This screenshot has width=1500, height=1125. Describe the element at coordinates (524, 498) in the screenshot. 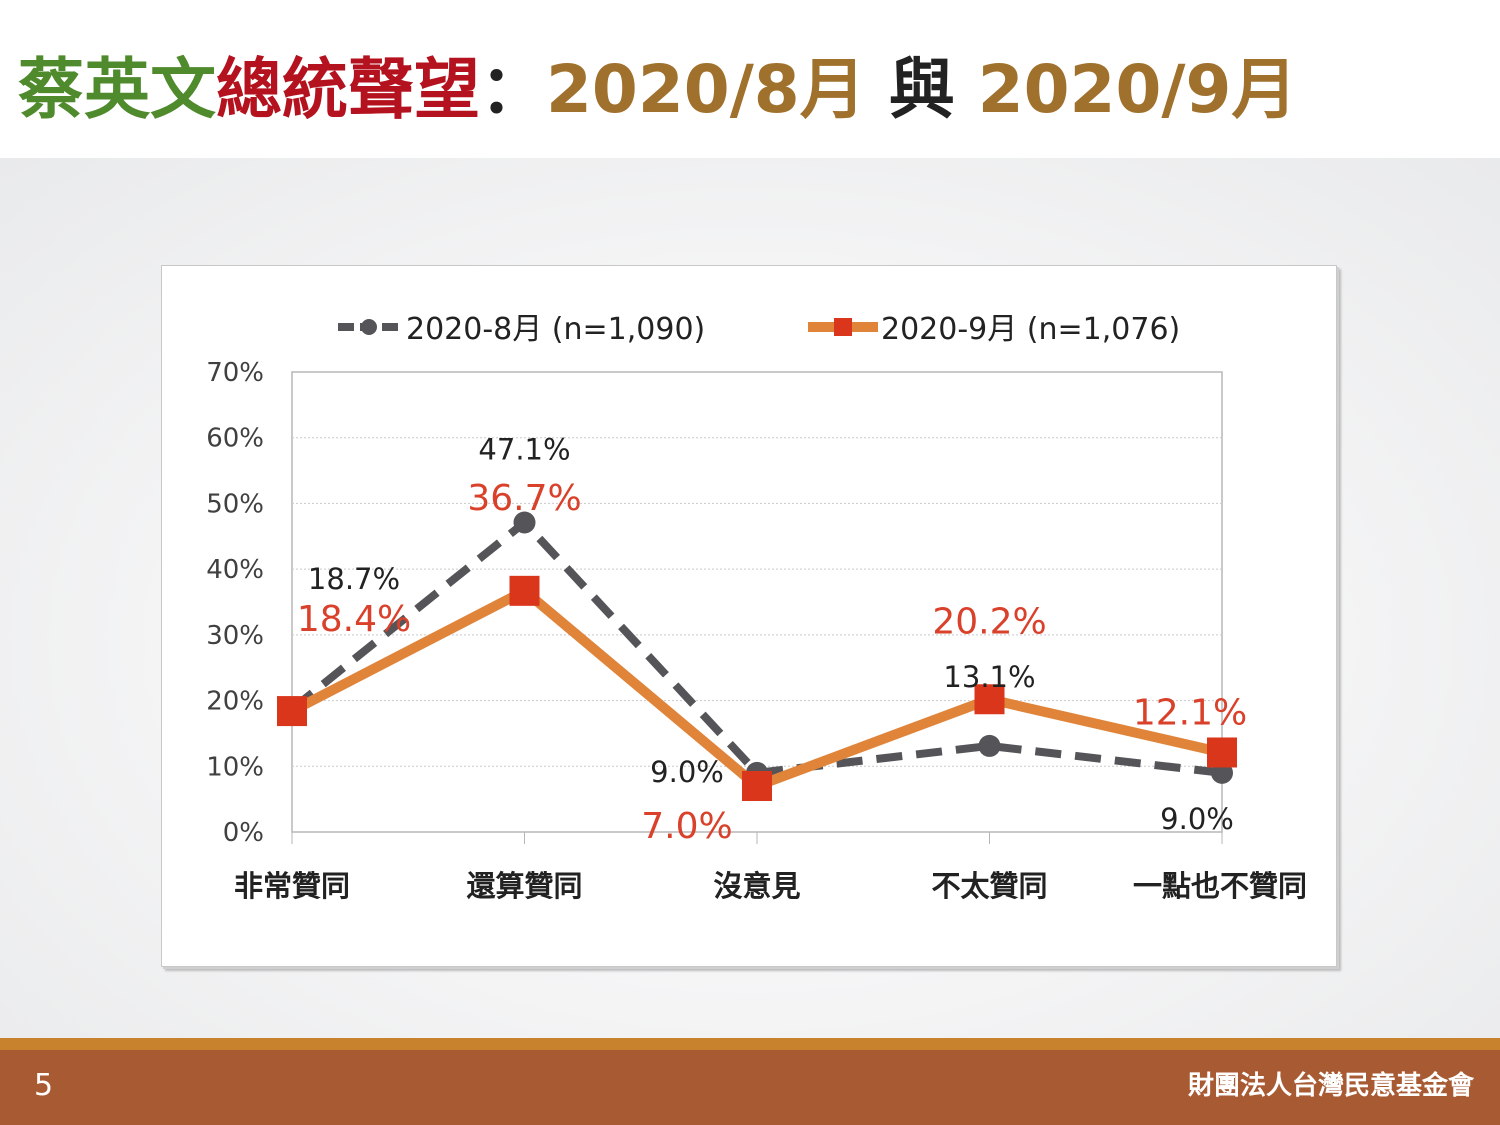

I see `data-label-sep: 36.7%` at that location.